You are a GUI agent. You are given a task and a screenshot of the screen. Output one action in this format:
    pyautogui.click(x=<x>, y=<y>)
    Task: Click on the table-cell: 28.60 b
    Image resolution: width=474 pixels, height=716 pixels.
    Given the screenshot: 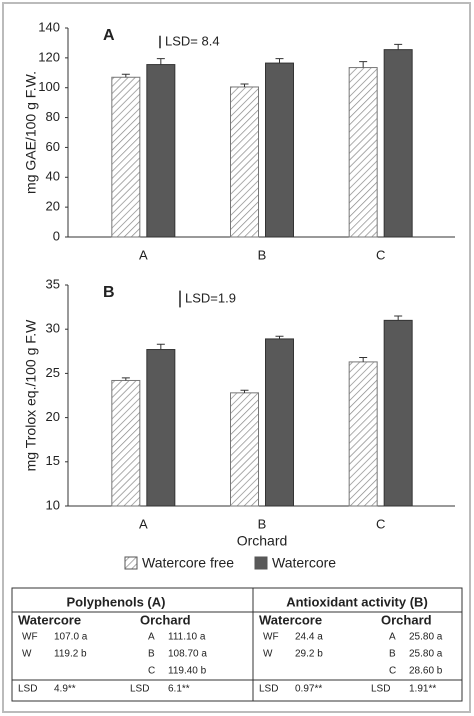 What is the action you would take?
    pyautogui.click(x=426, y=671)
    